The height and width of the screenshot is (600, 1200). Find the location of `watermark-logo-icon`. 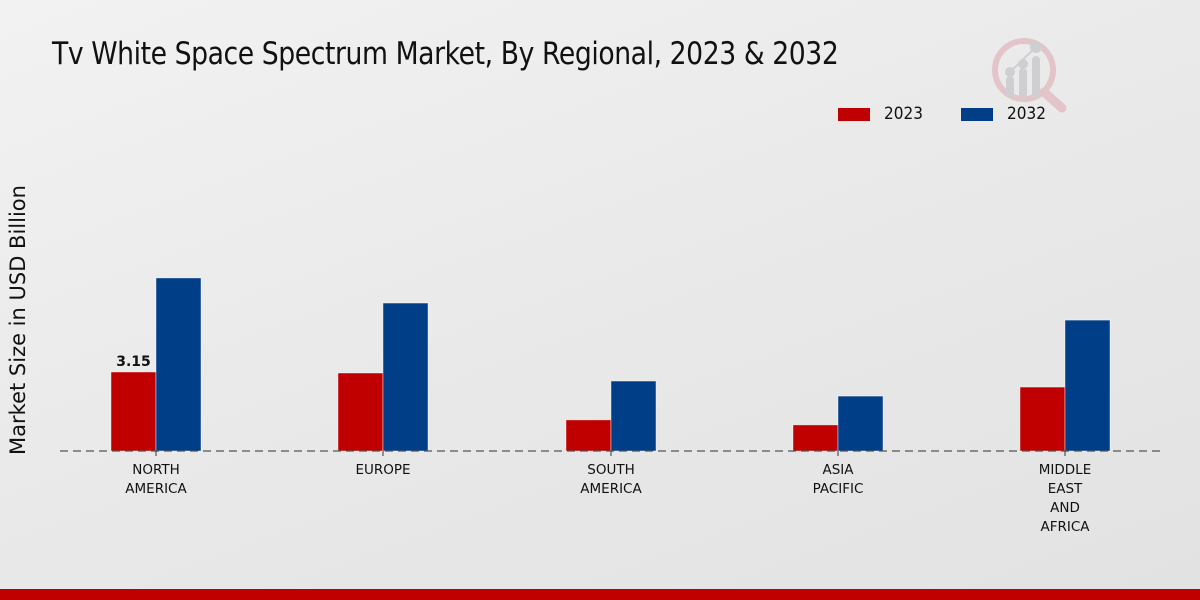

watermark-logo-icon is located at coordinates (1029, 75).